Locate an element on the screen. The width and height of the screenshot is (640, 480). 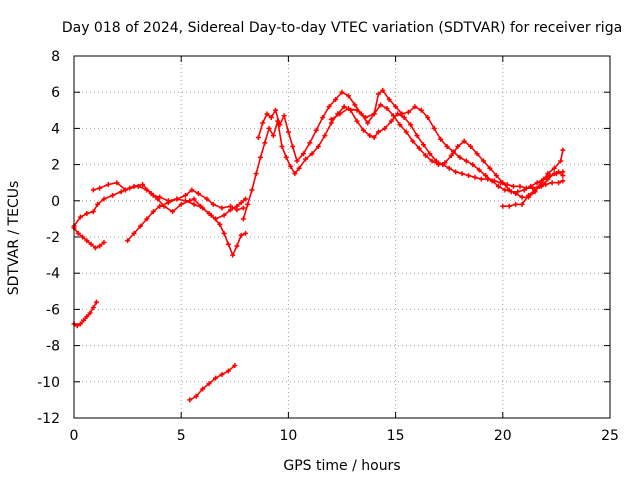
y-tick-label: 8 is located at coordinates (55, 57).